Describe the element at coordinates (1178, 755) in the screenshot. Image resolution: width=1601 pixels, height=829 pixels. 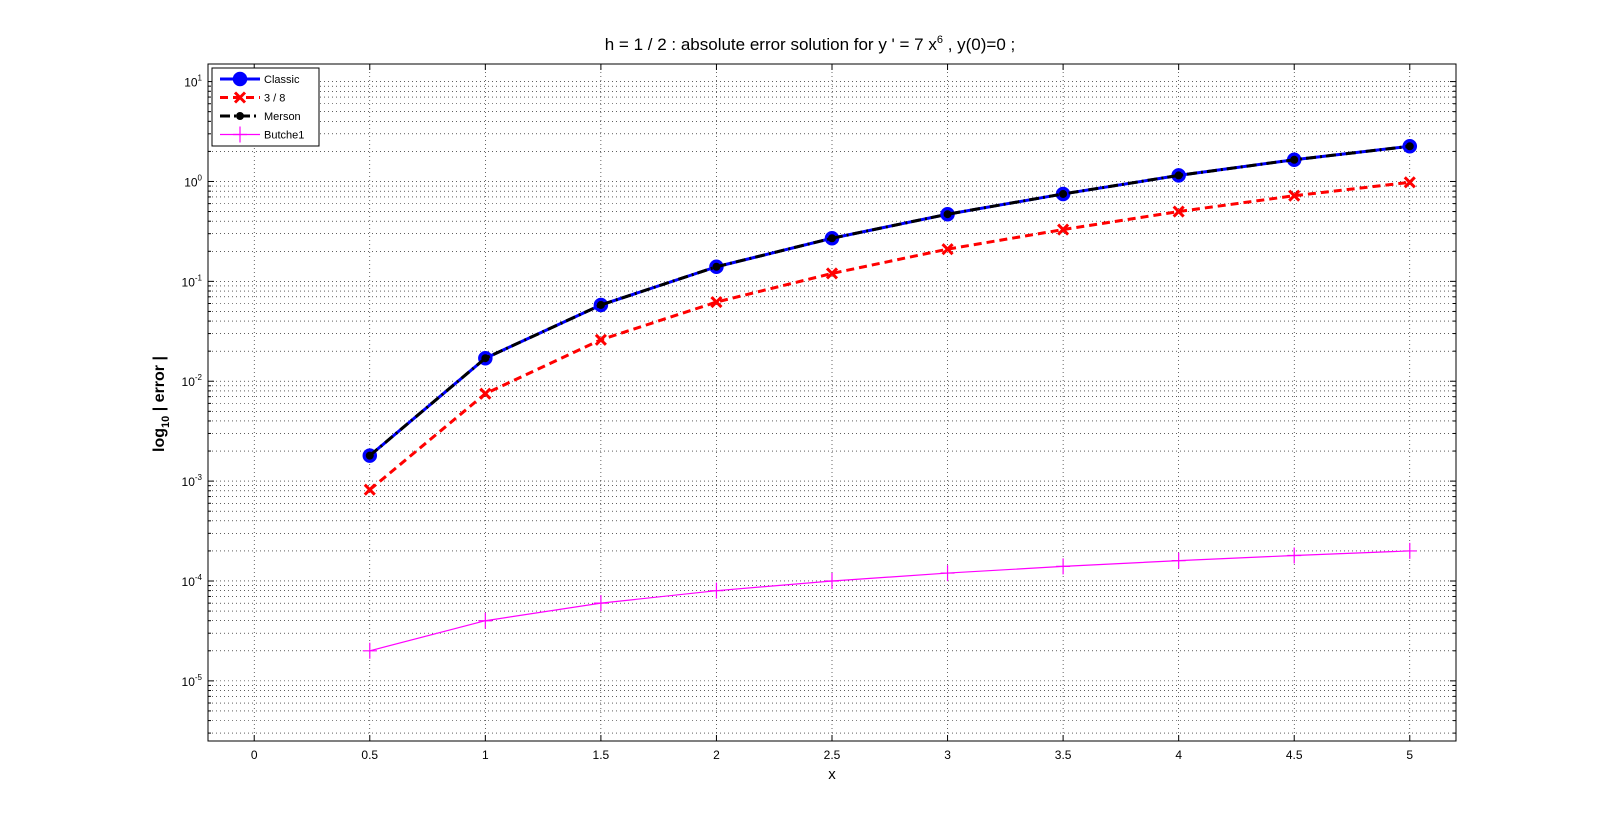
I see `x-tick-label: 4` at that location.